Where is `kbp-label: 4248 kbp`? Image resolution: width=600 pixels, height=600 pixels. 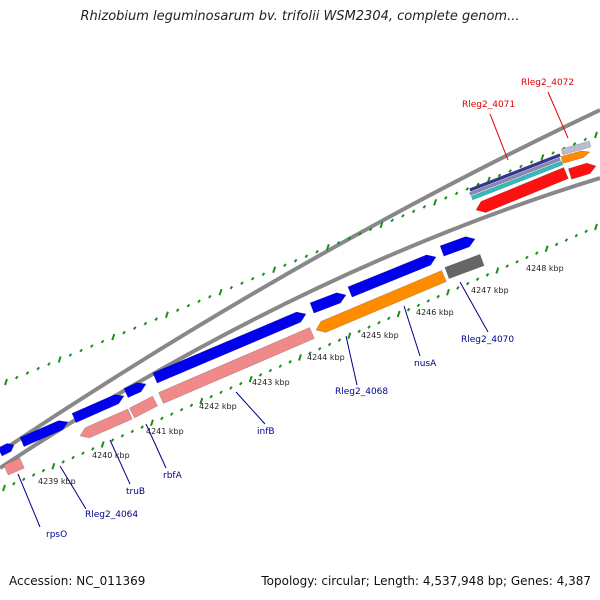 kbp-label: 4248 kbp is located at coordinates (545, 268).